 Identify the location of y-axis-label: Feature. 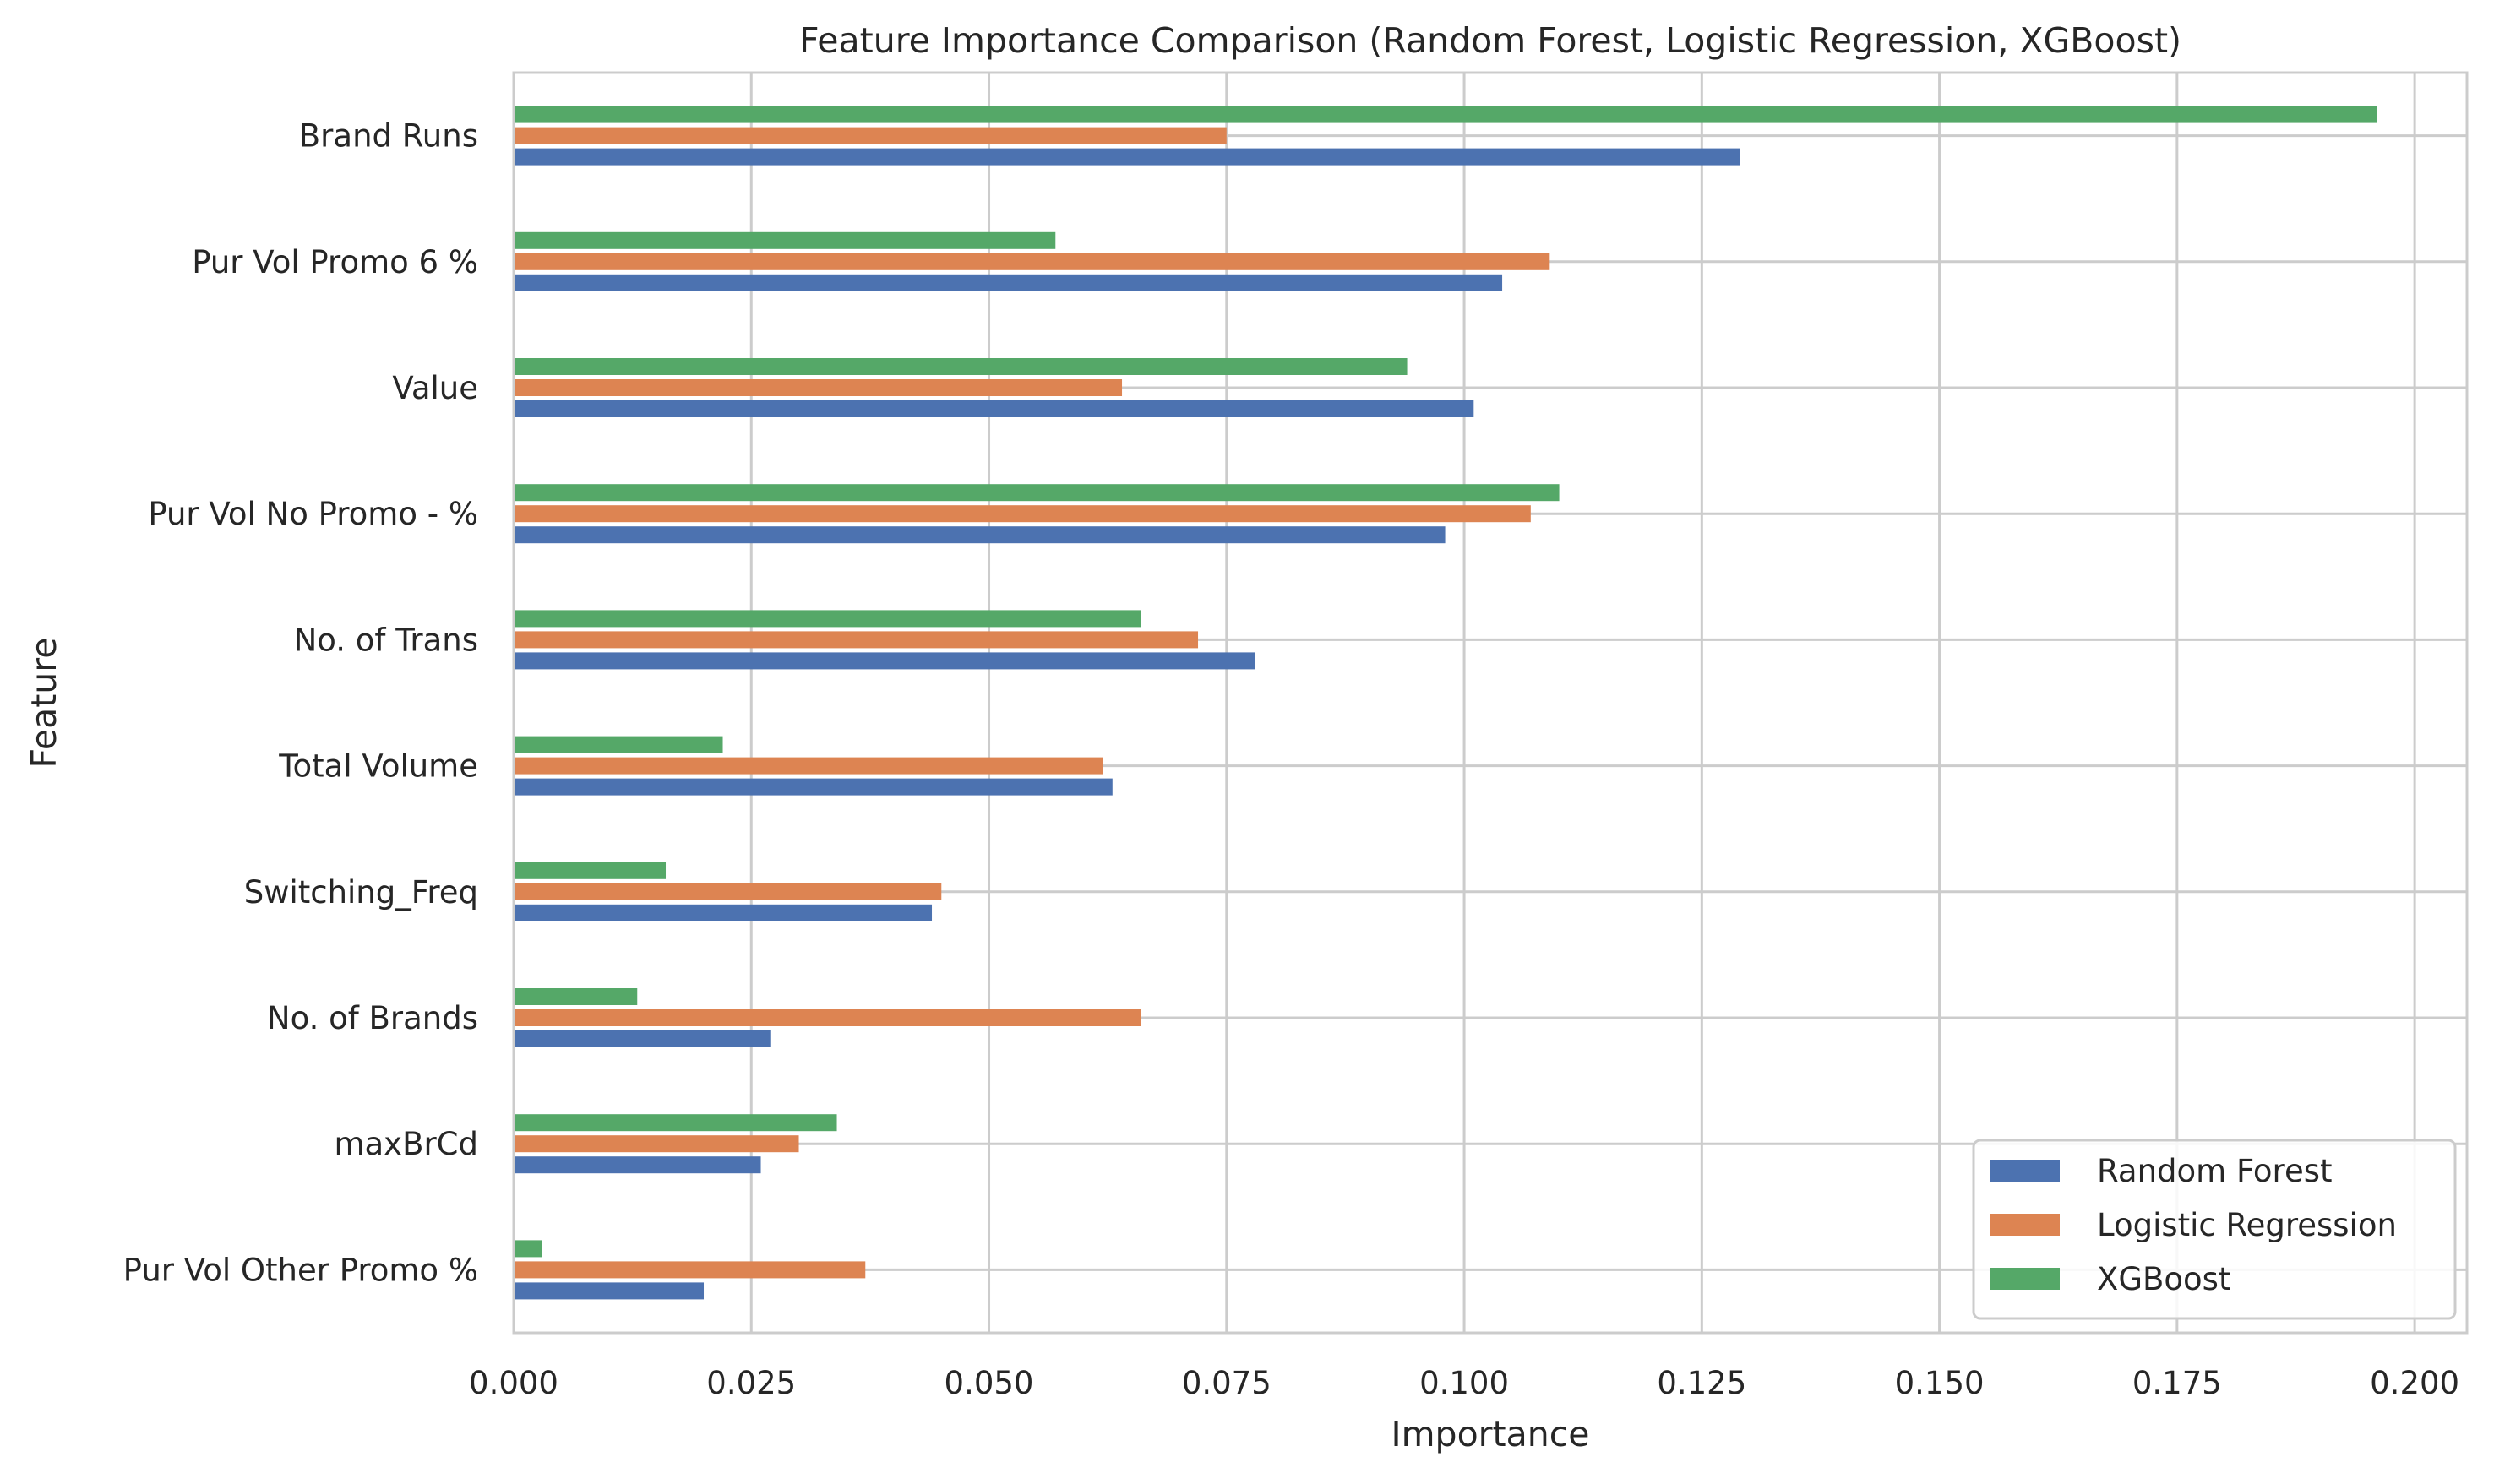
(44, 703).